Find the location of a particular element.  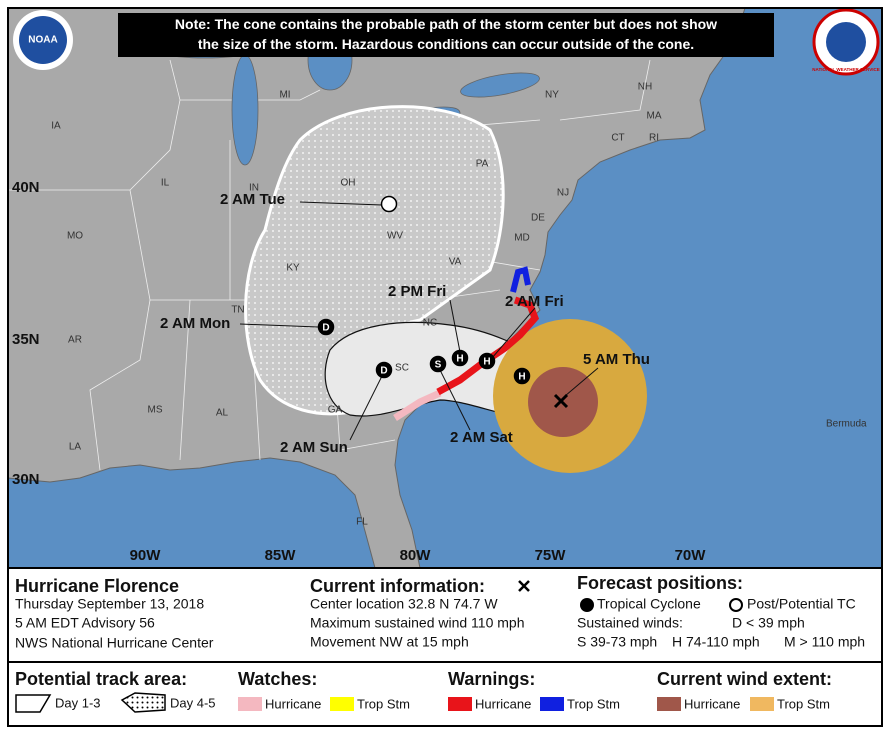

state-label: AR is located at coordinates (75, 340).